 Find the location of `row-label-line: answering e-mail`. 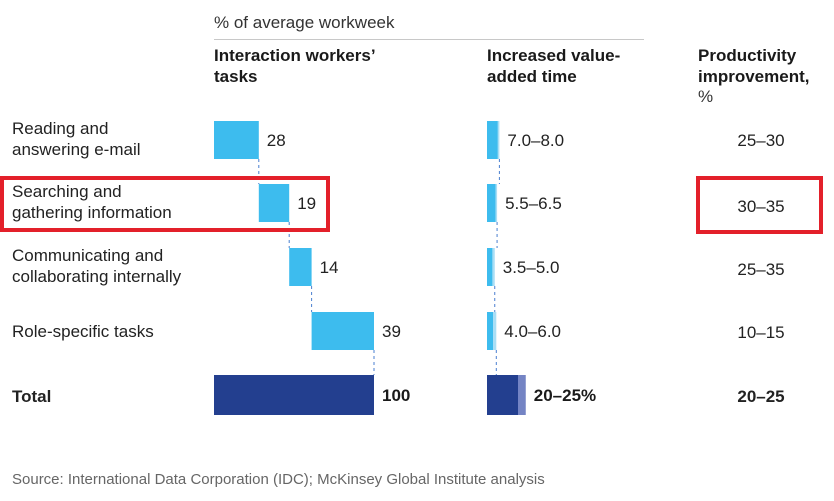

row-label-line: answering e-mail is located at coordinates (76, 149).